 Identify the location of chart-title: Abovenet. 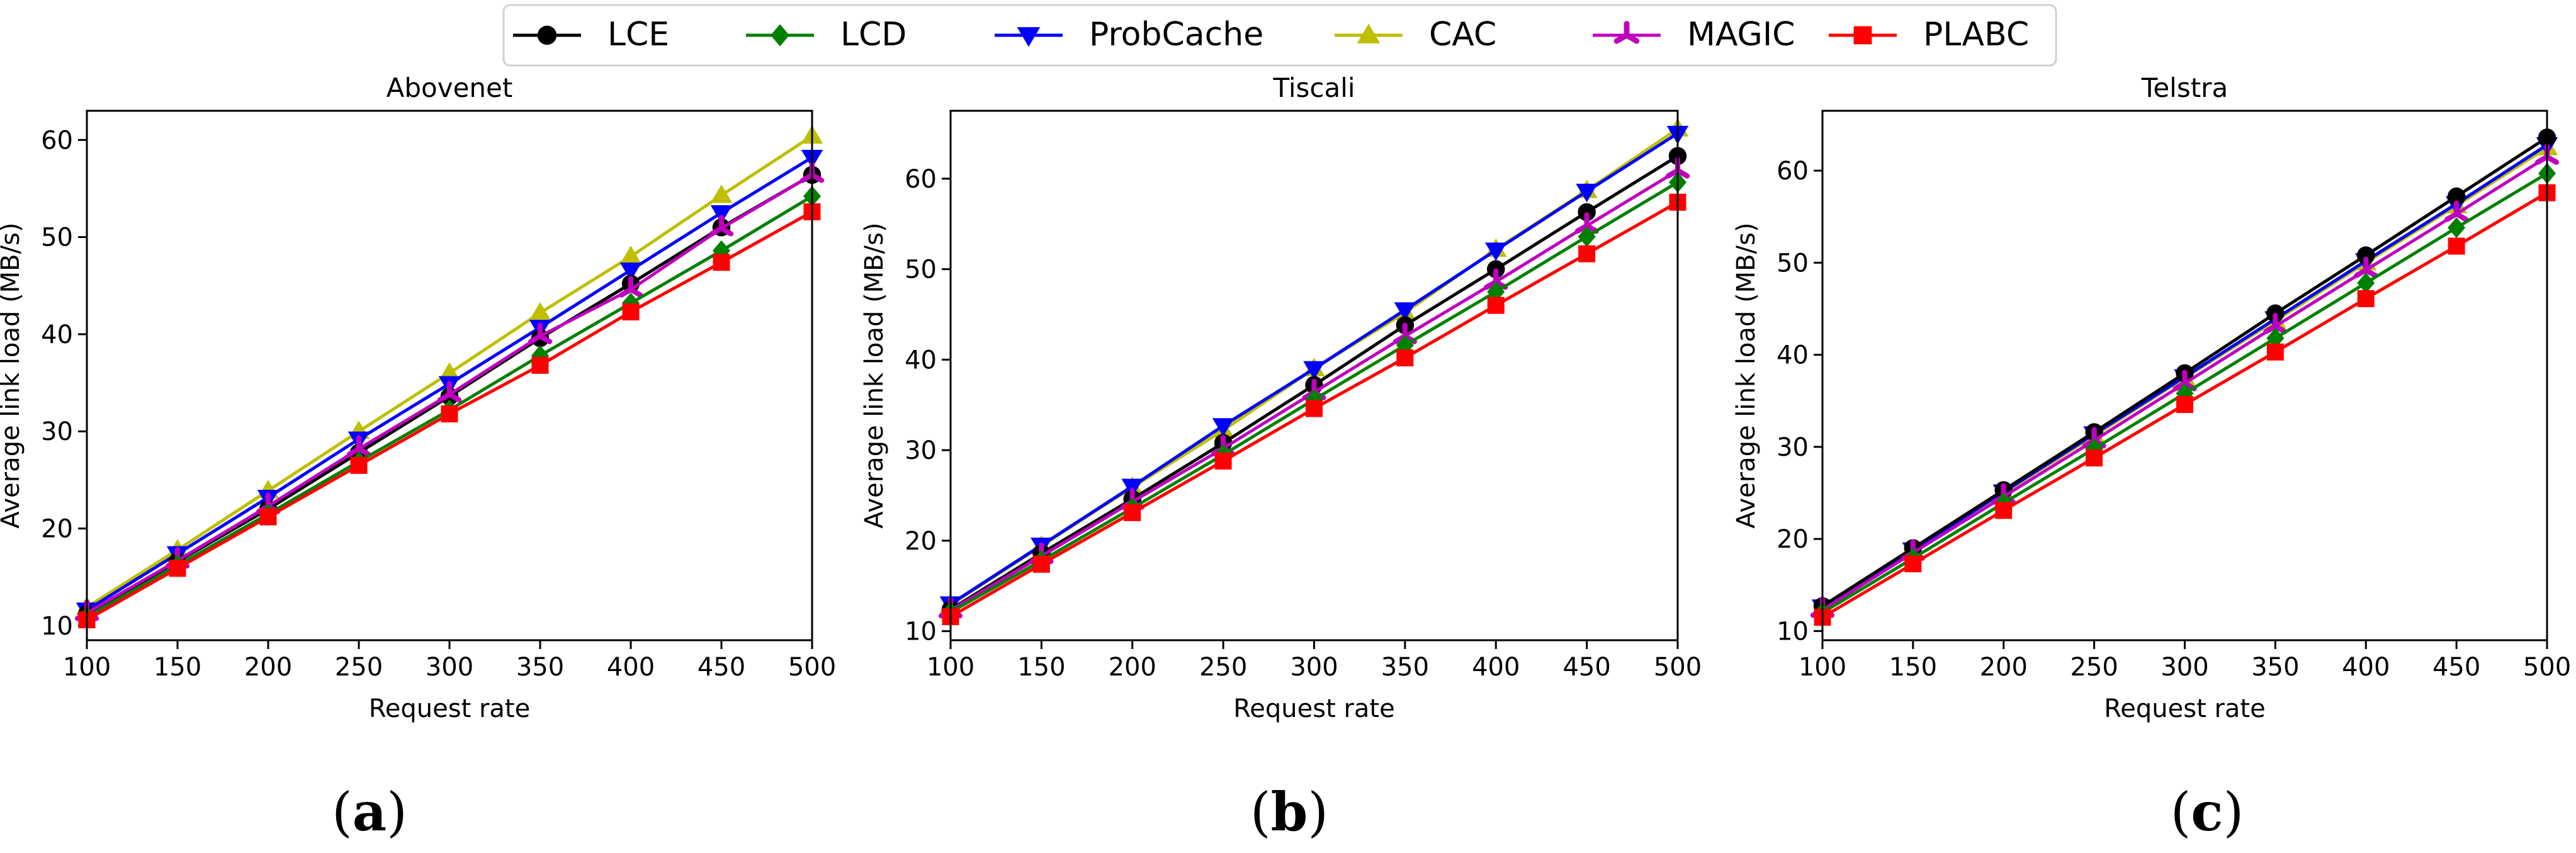
(450, 87).